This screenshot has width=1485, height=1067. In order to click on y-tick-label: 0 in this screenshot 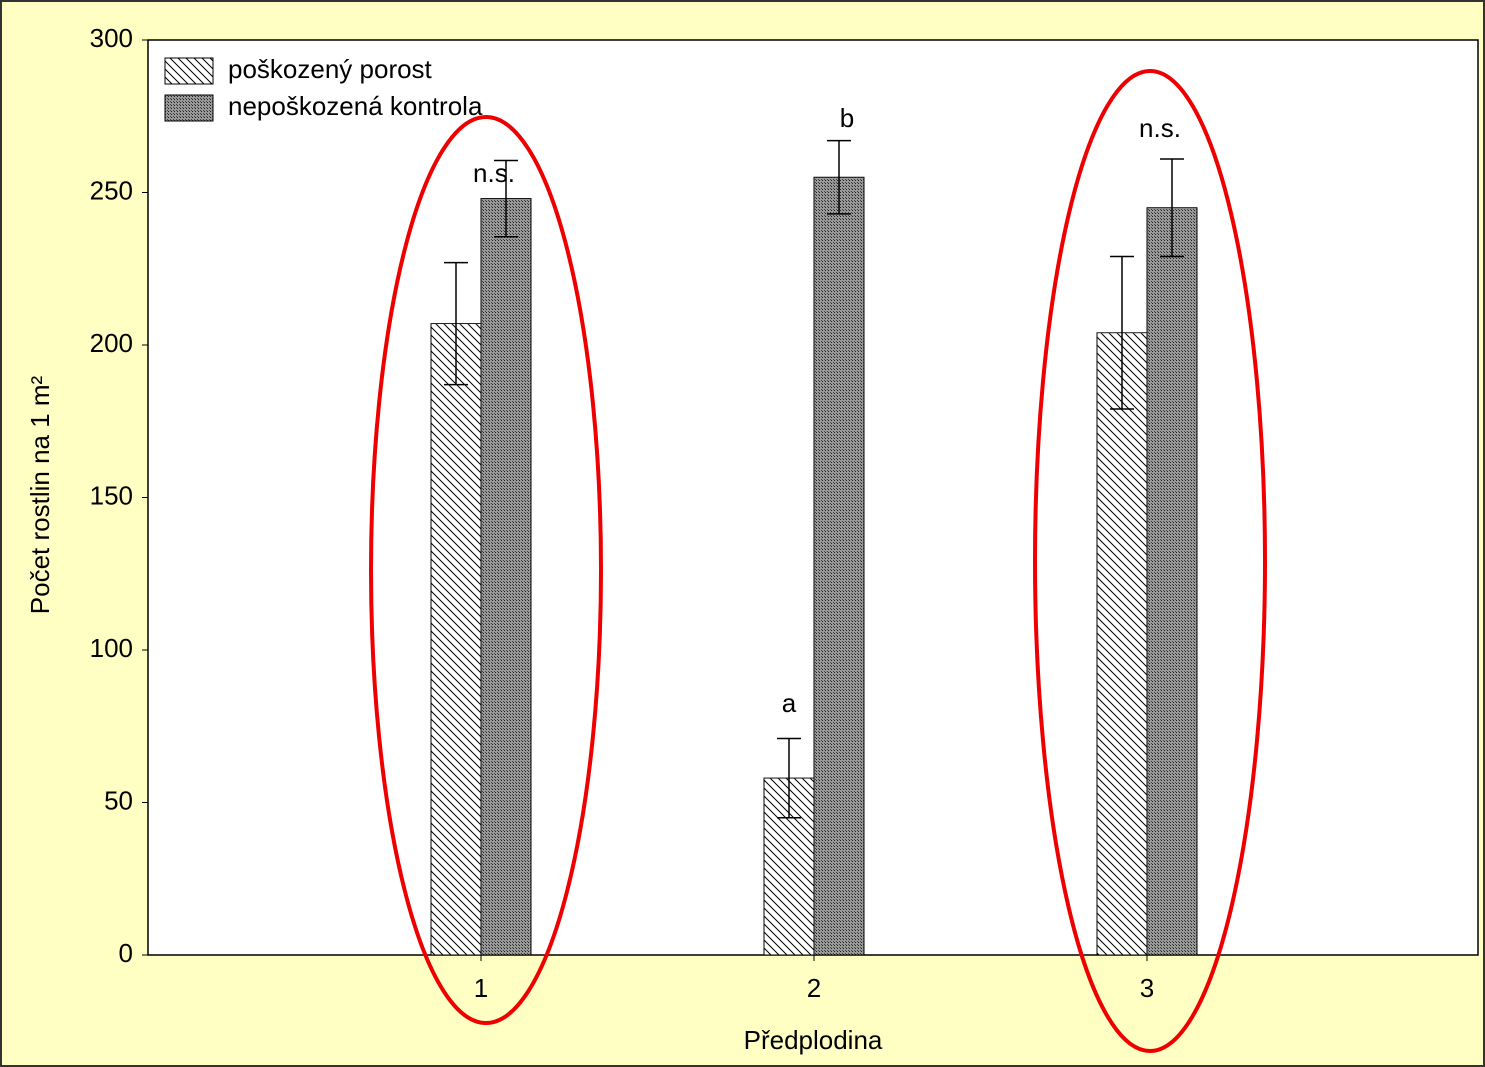, I will do `click(126, 953)`.